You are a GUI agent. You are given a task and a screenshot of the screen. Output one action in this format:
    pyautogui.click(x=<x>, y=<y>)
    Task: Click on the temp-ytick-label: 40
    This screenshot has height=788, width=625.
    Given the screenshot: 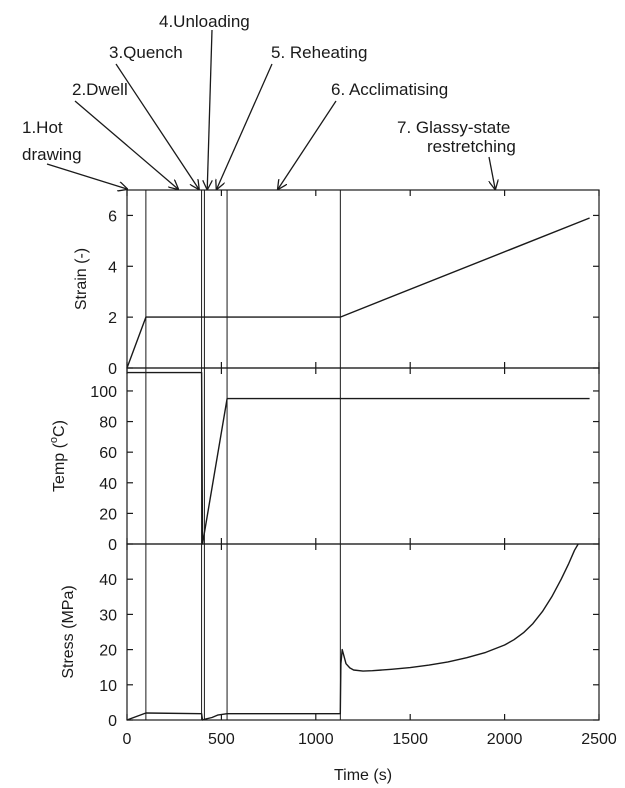 What is the action you would take?
    pyautogui.click(x=108, y=484)
    